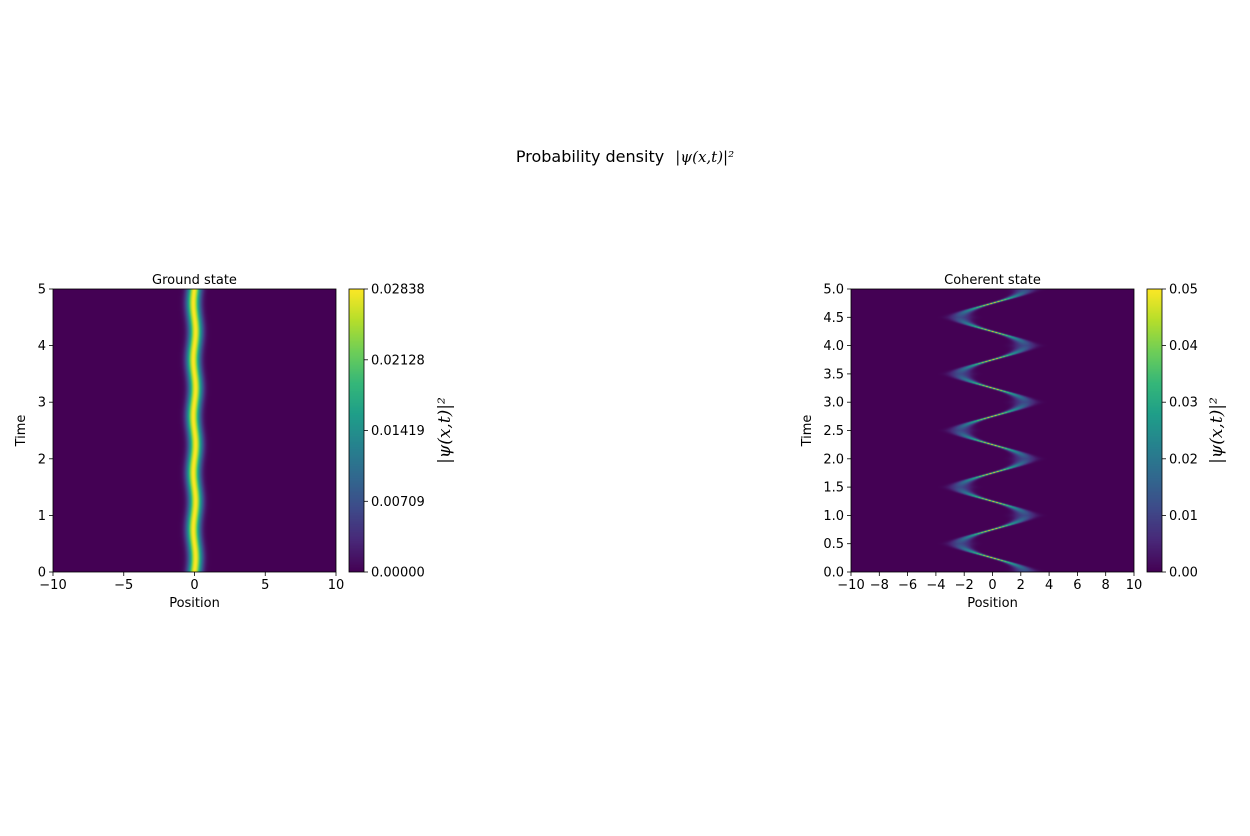 Image resolution: width=1250 pixels, height=836 pixels. What do you see at coordinates (1183, 290) in the screenshot?
I see `colorbar-tick-label: 0.05` at bounding box center [1183, 290].